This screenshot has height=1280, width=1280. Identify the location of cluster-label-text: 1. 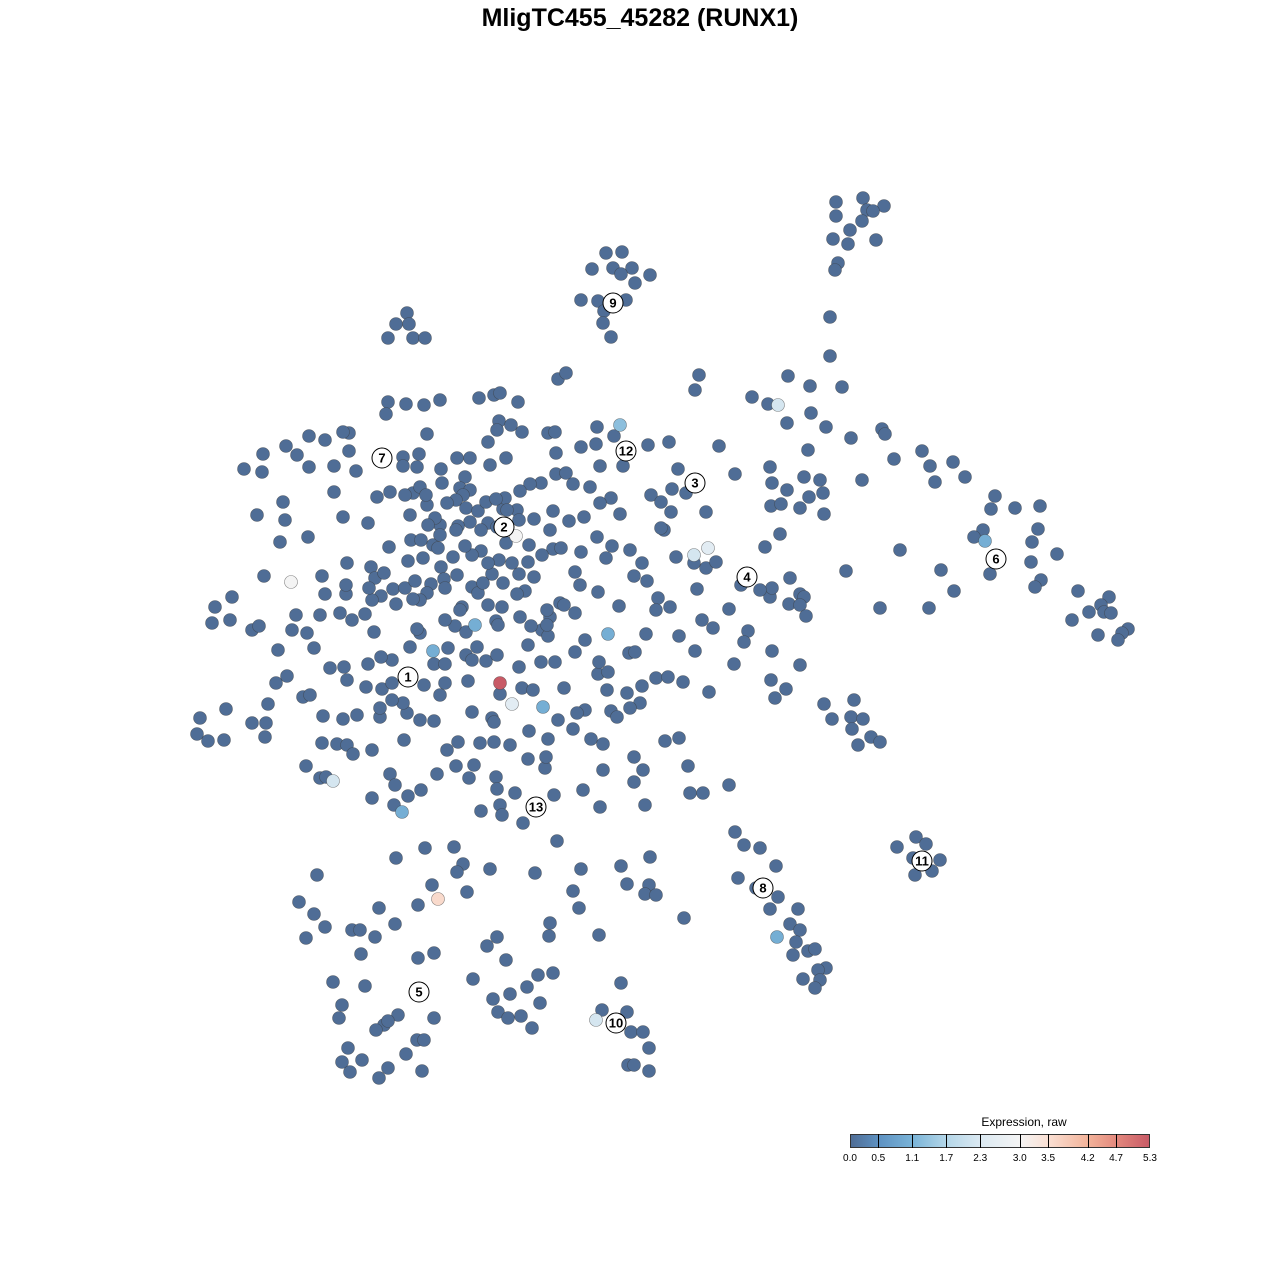
(407, 677).